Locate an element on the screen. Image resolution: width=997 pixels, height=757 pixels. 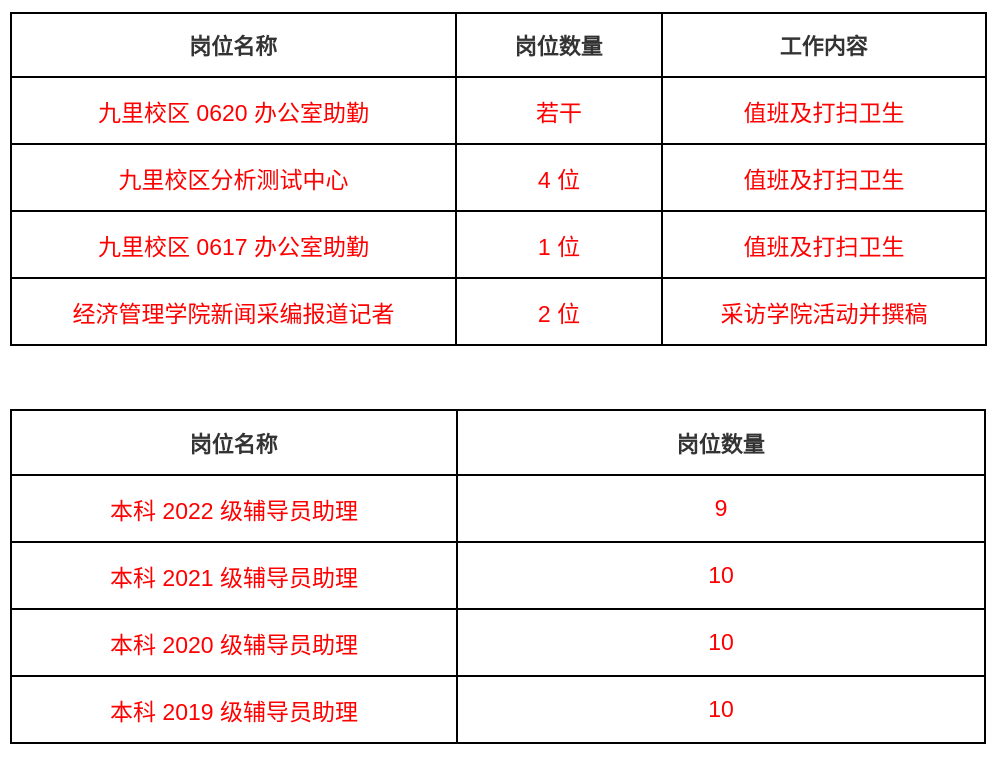
job-count-cell: 若干 is located at coordinates (559, 110).